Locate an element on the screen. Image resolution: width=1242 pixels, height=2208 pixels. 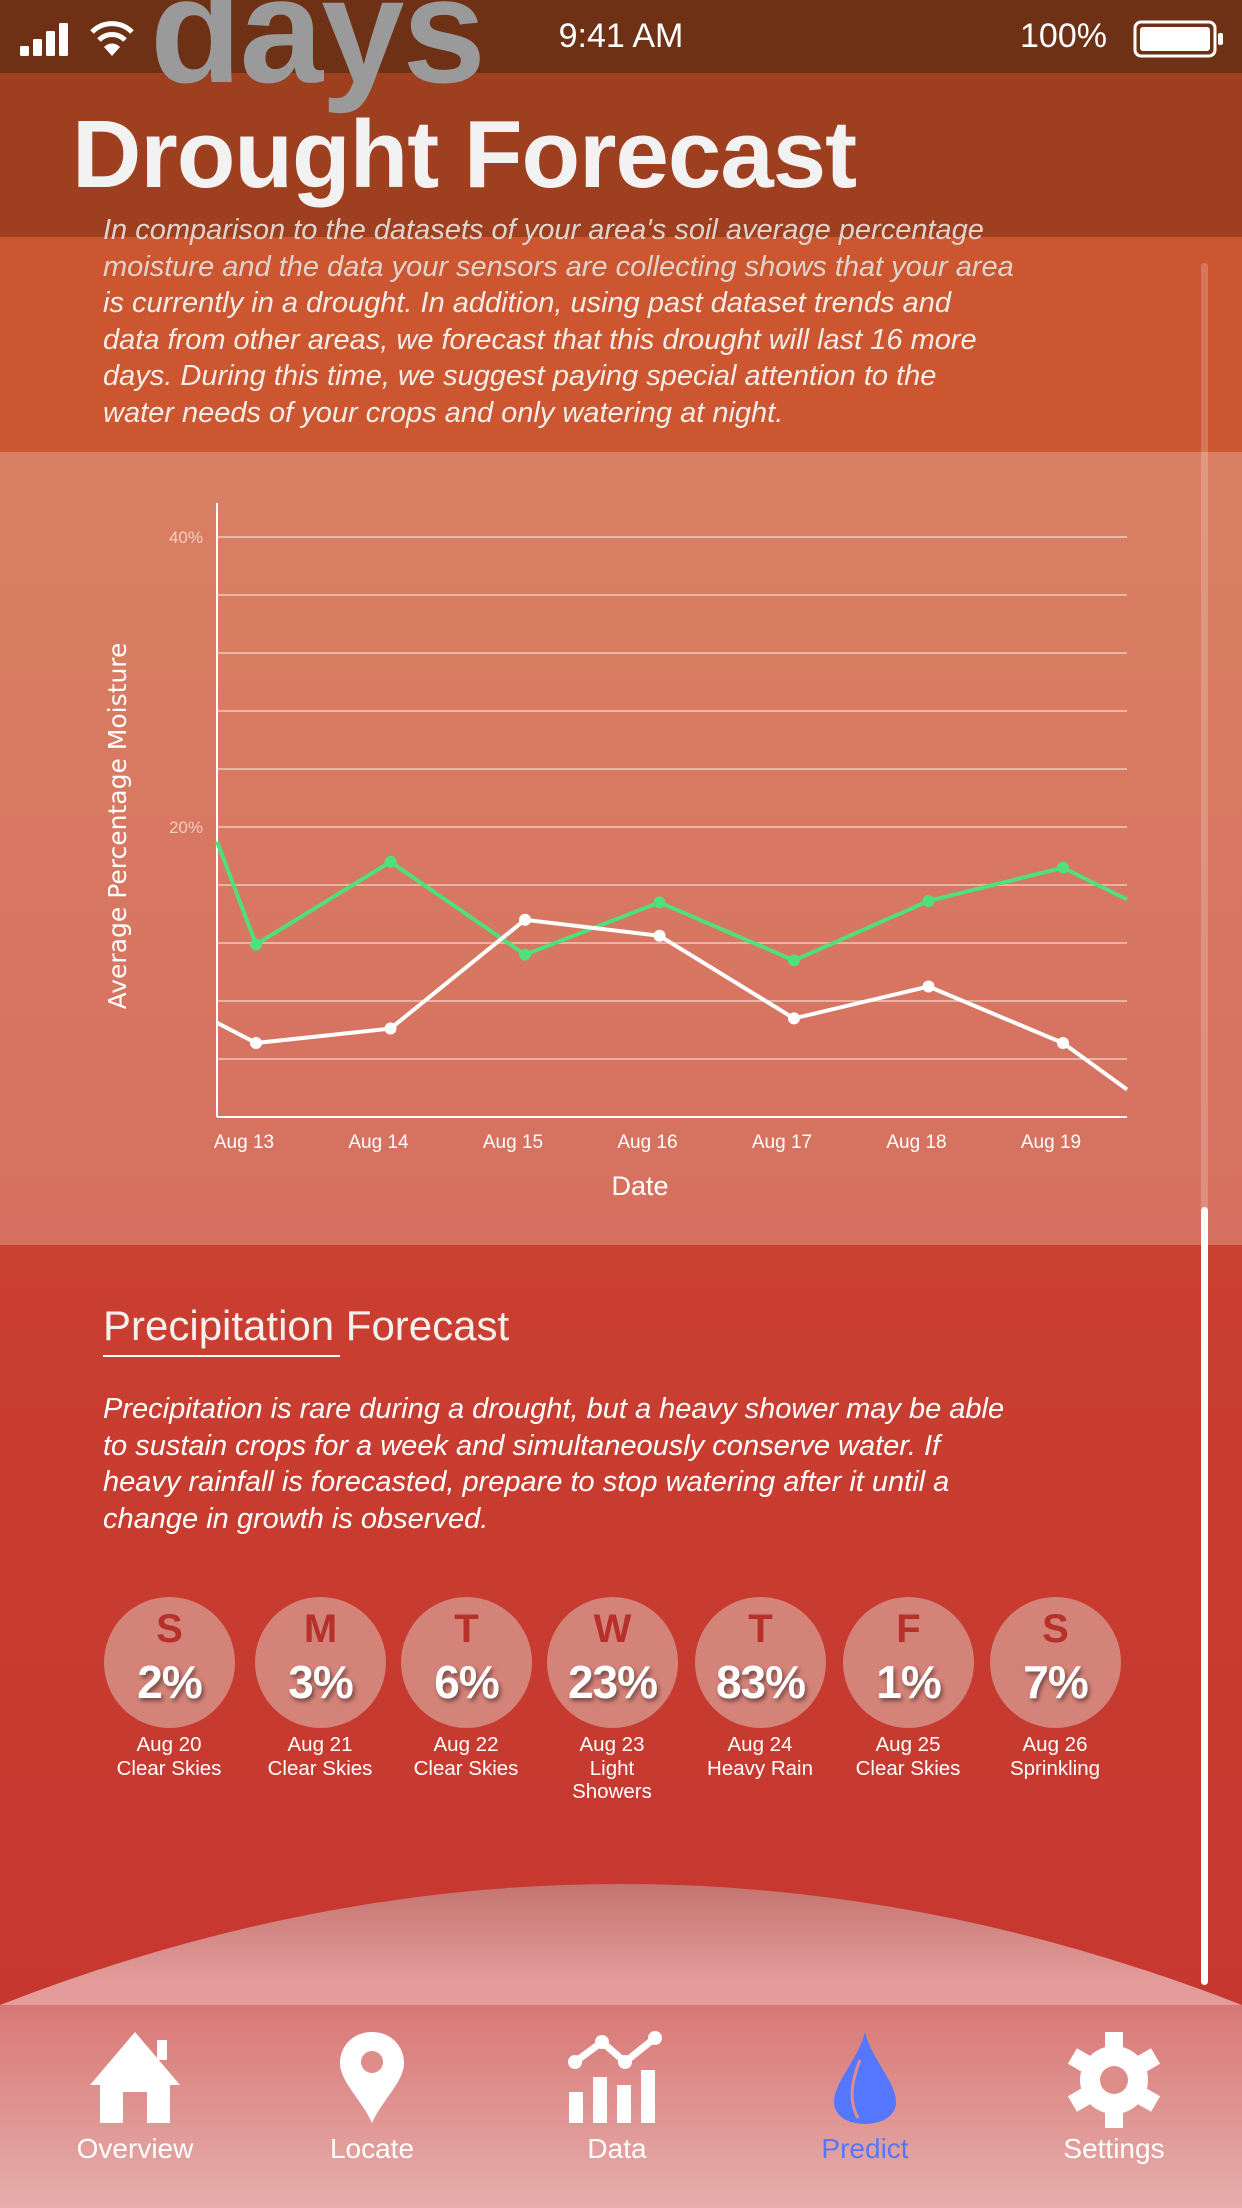
precip-chance: 7% is located at coordinates (1055, 1682).